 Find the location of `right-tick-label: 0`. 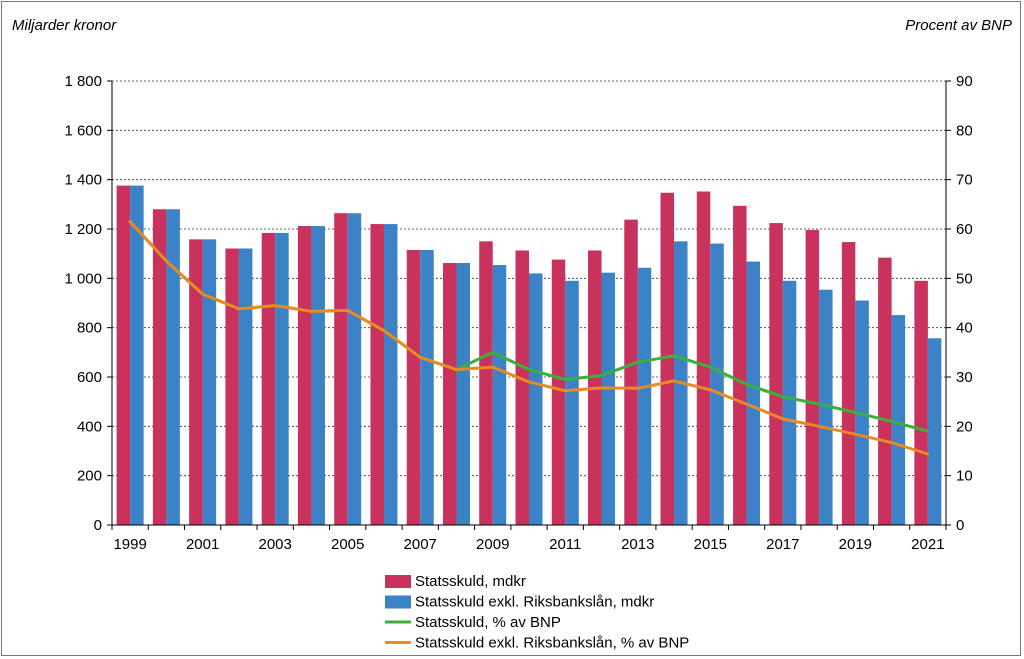

right-tick-label: 0 is located at coordinates (960, 525).